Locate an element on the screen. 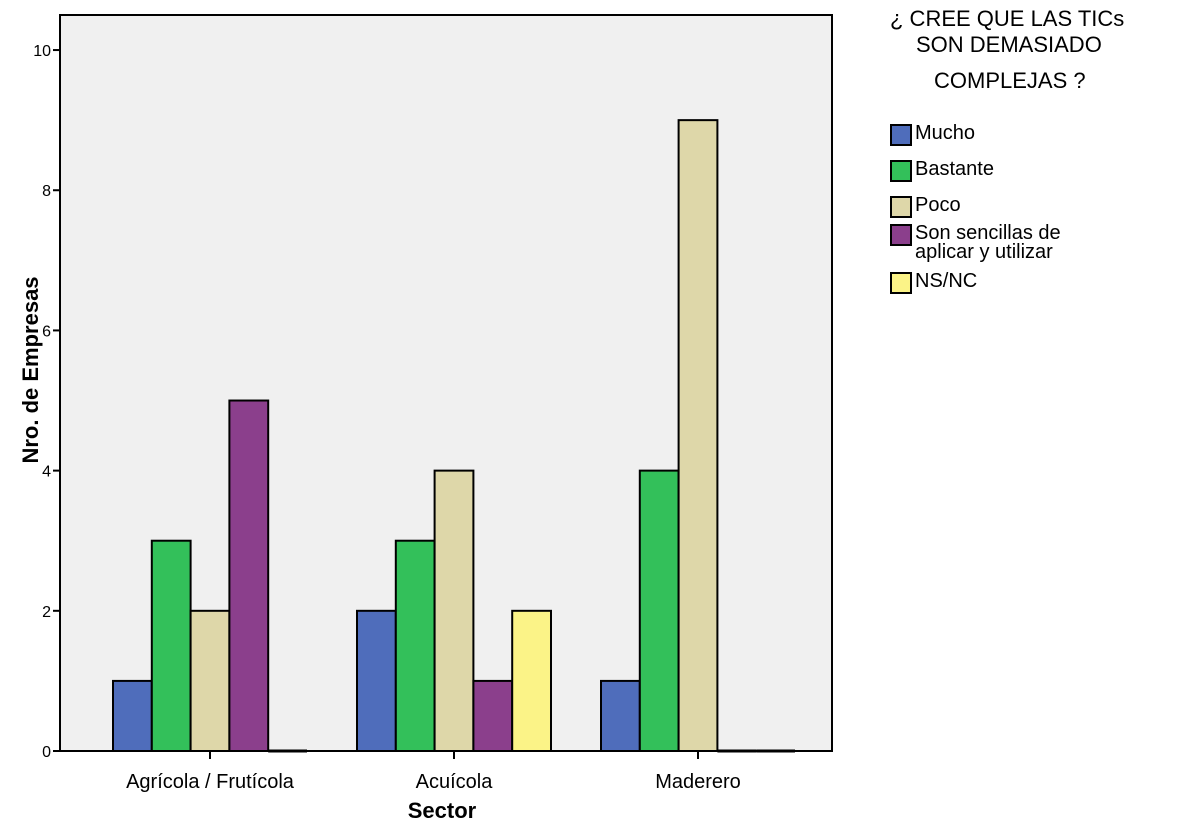  legend-title-line-2: SON DEMASIADO is located at coordinates (1009, 44).